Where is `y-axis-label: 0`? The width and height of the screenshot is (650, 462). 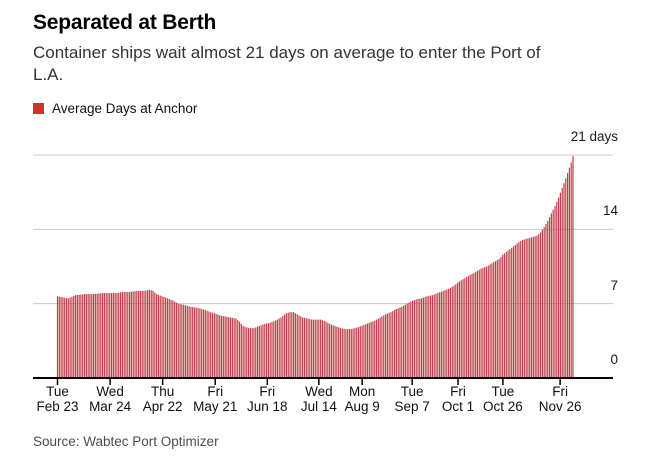 y-axis-label: 0 is located at coordinates (614, 359).